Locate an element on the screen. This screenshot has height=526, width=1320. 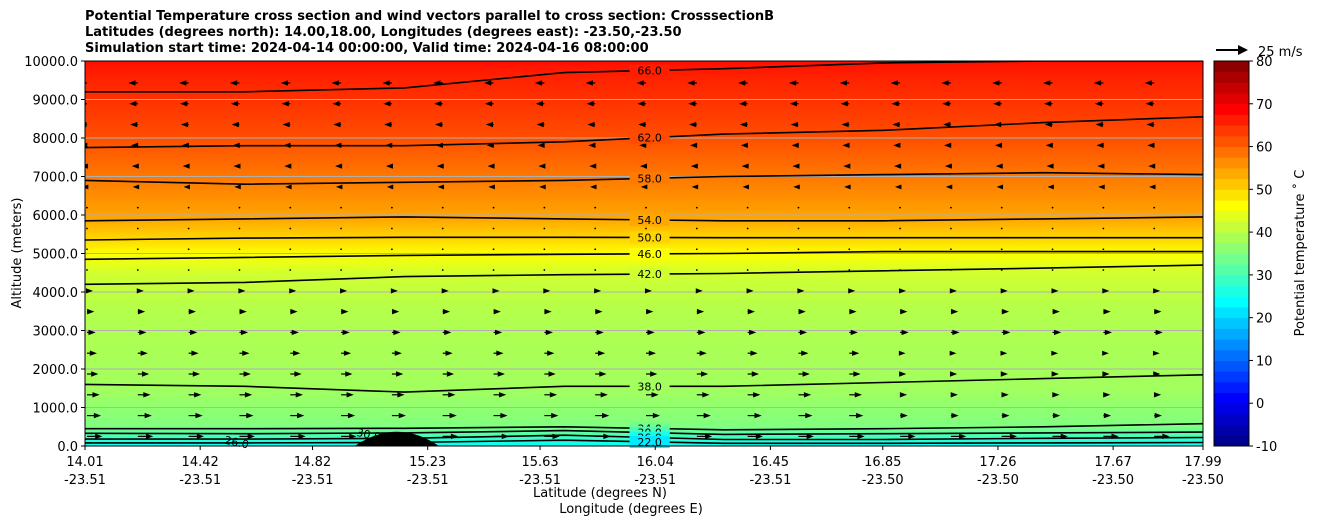
x-tick-label-lon-10: -23.50 is located at coordinates (1203, 480).